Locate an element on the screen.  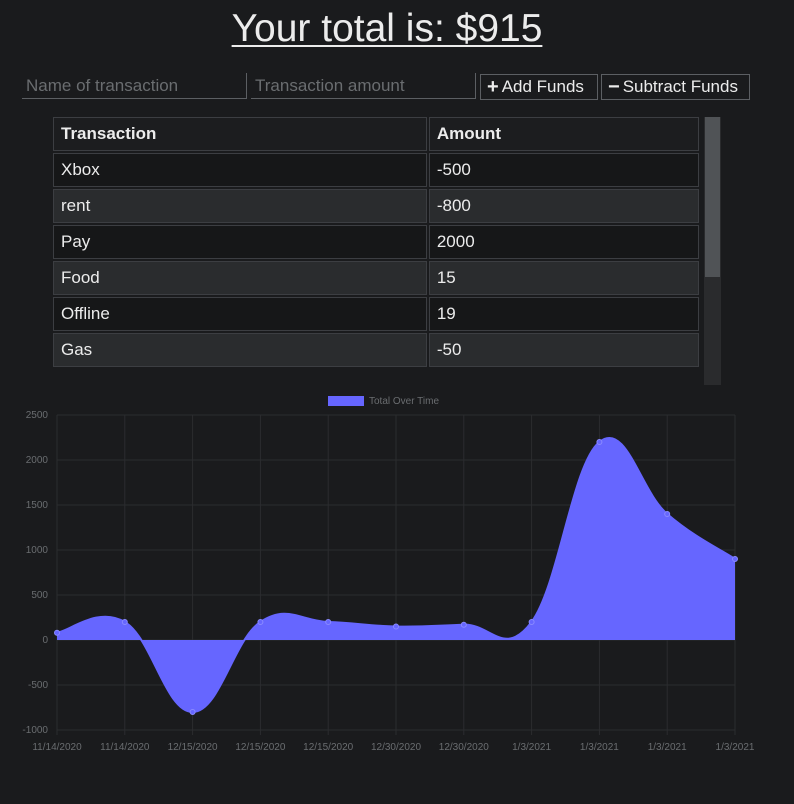
table-header-row: Transaction Amount is located at coordinates (376, 134).